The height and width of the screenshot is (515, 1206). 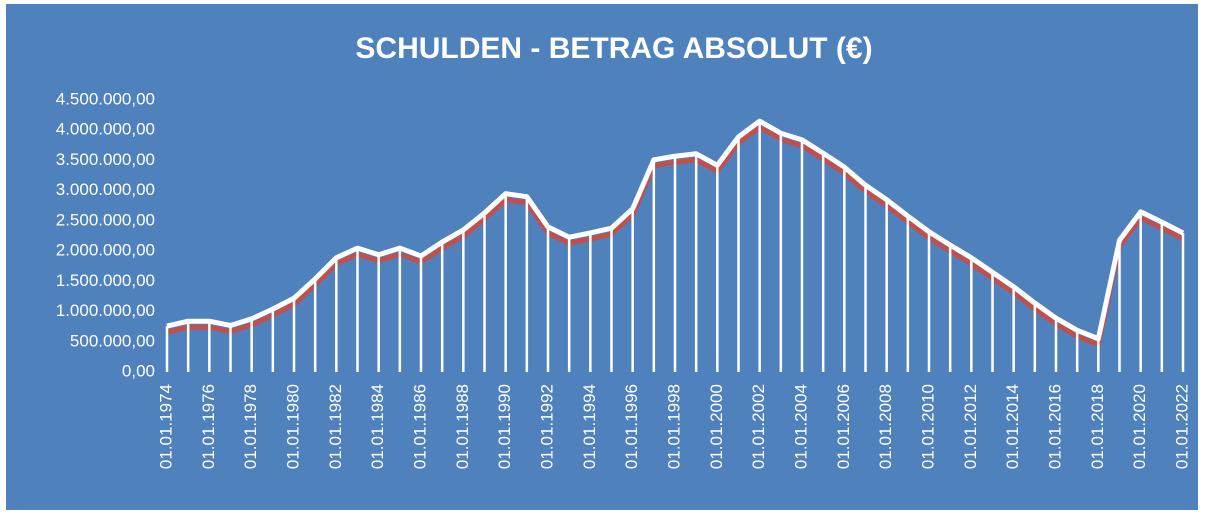 What do you see at coordinates (112, 340) in the screenshot?
I see `y-tick-label: 500.000,00` at bounding box center [112, 340].